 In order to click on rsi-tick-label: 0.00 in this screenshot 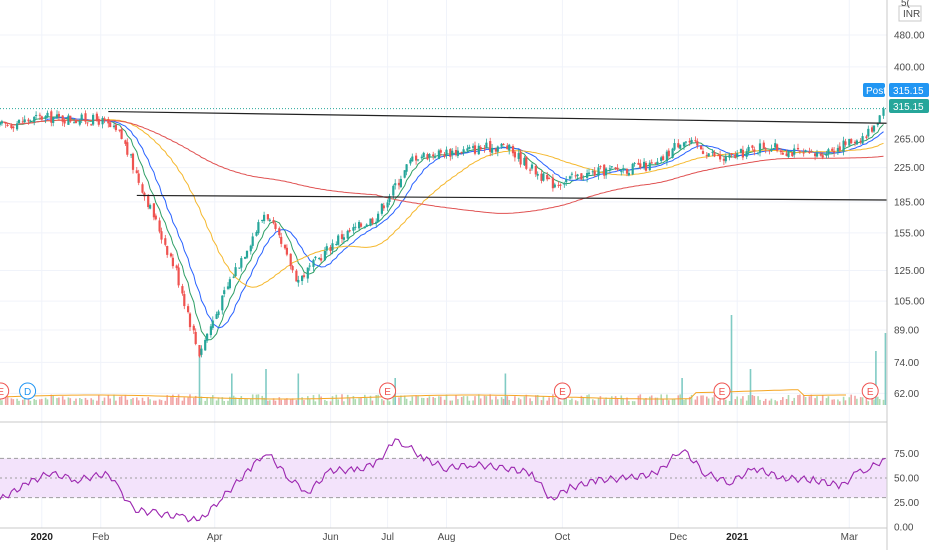, I will do `click(904, 528)`.